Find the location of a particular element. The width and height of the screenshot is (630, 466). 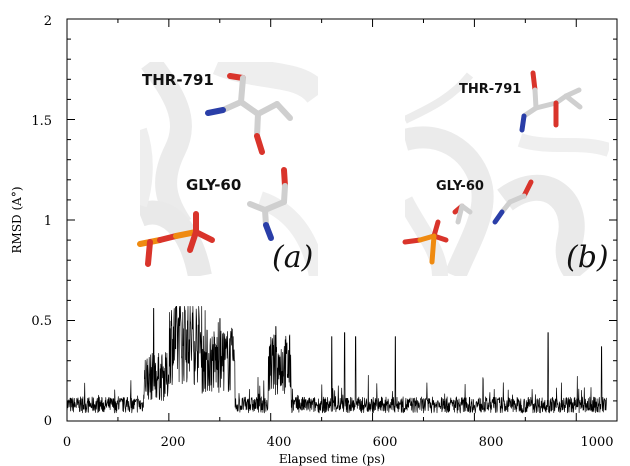

inset-a-label-thr: THR-791 is located at coordinates (178, 80).